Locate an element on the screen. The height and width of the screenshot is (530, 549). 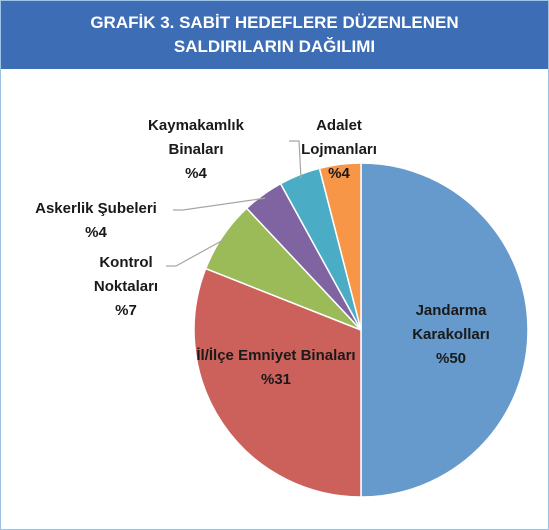
category-label: Jandarma Karakolları is located at coordinates (451, 322).